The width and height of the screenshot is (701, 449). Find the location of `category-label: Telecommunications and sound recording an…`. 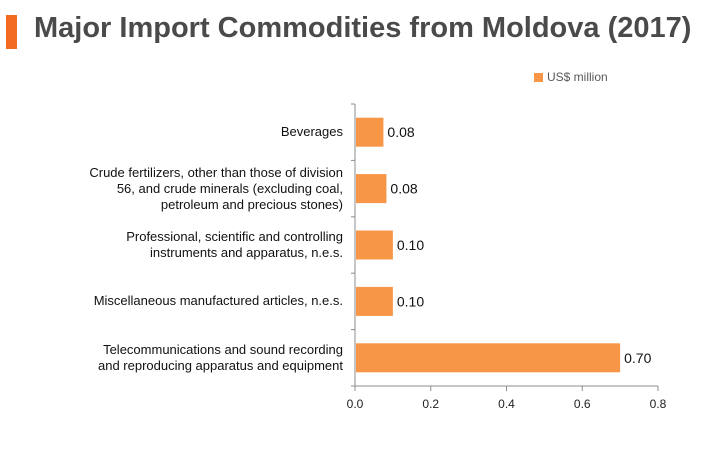

category-label: Telecommunications and sound recording an… is located at coordinates (193, 358).